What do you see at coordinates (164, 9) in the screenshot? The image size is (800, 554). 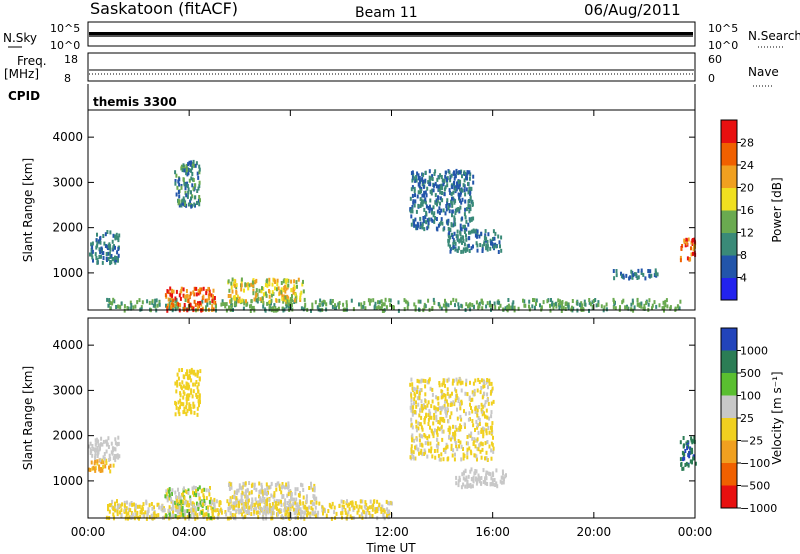 I see `site-title: Saskatoon (fitACF)` at bounding box center [164, 9].